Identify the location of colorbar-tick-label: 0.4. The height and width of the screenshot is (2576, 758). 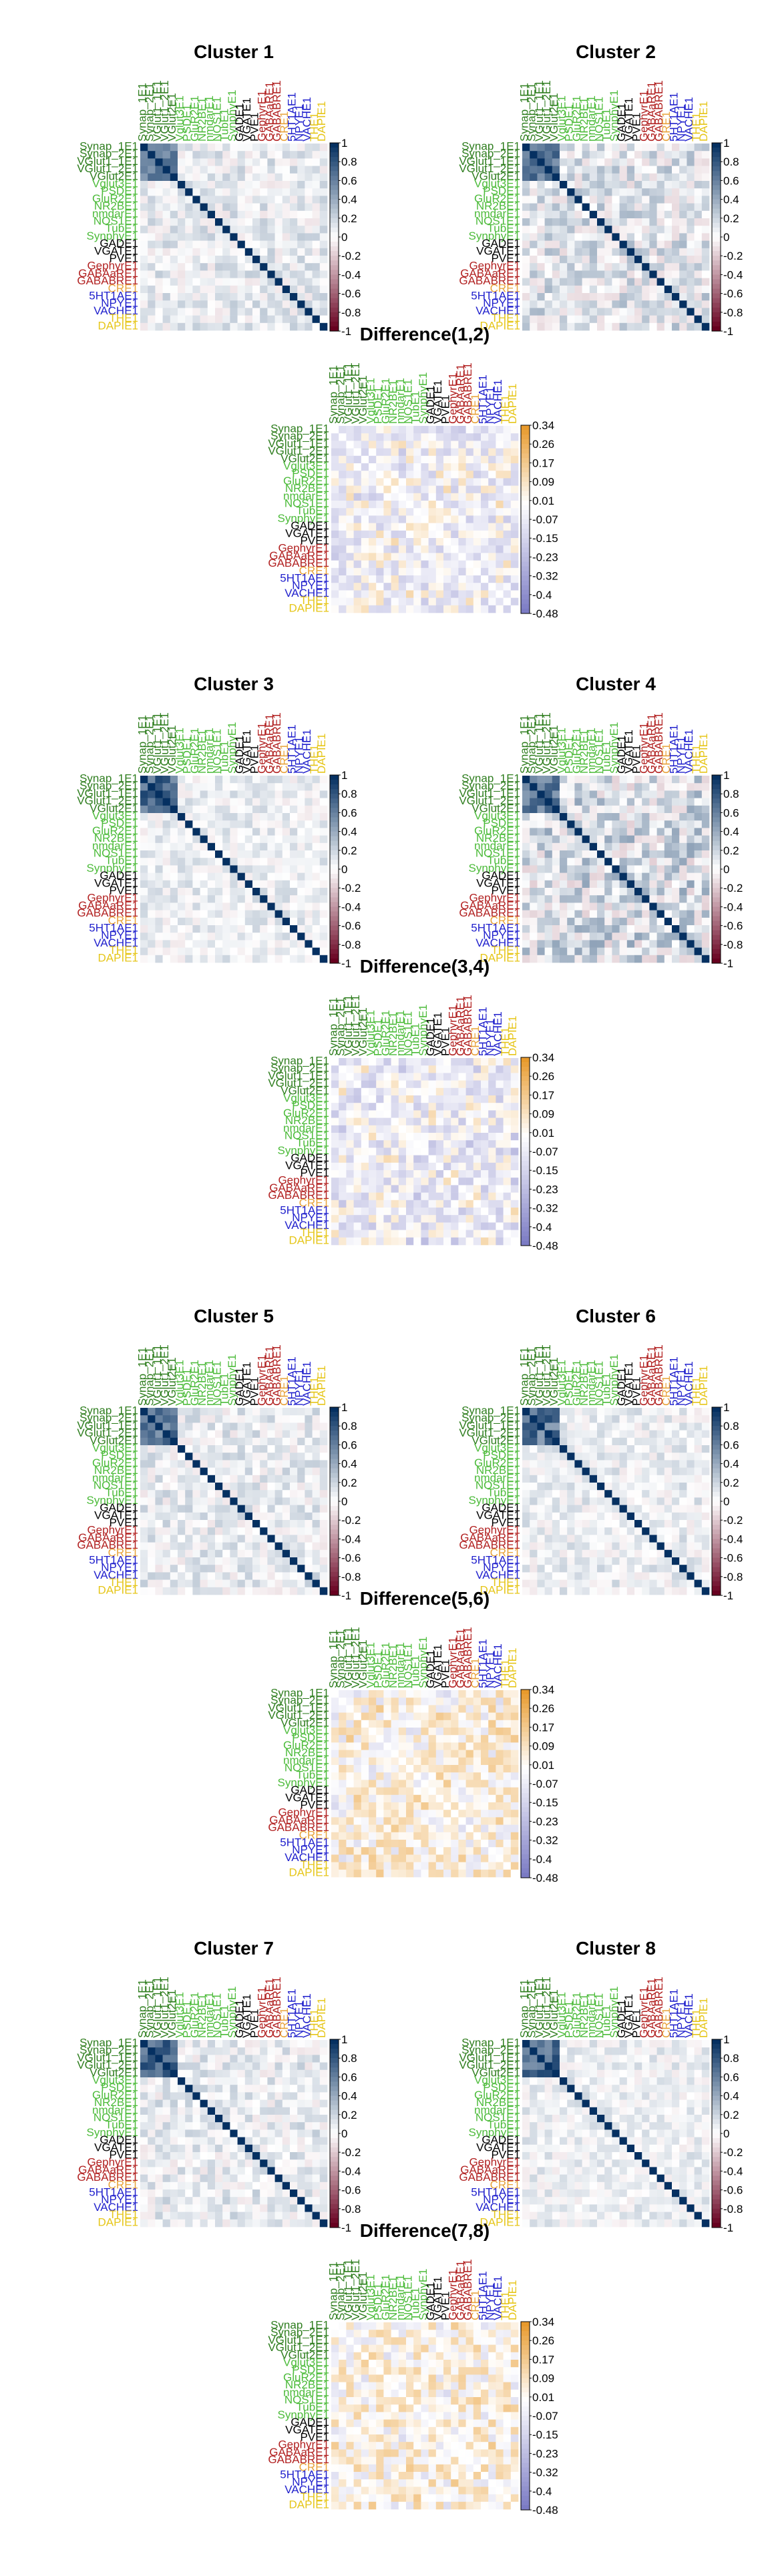
(731, 200).